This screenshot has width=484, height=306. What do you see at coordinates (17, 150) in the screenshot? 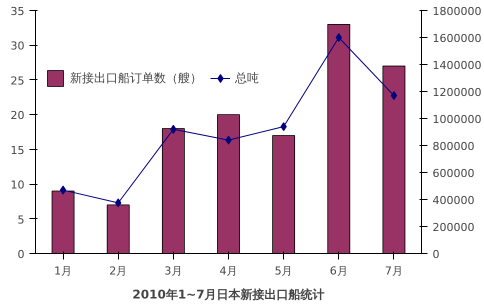
I see `y-tick-label: 15` at bounding box center [17, 150].